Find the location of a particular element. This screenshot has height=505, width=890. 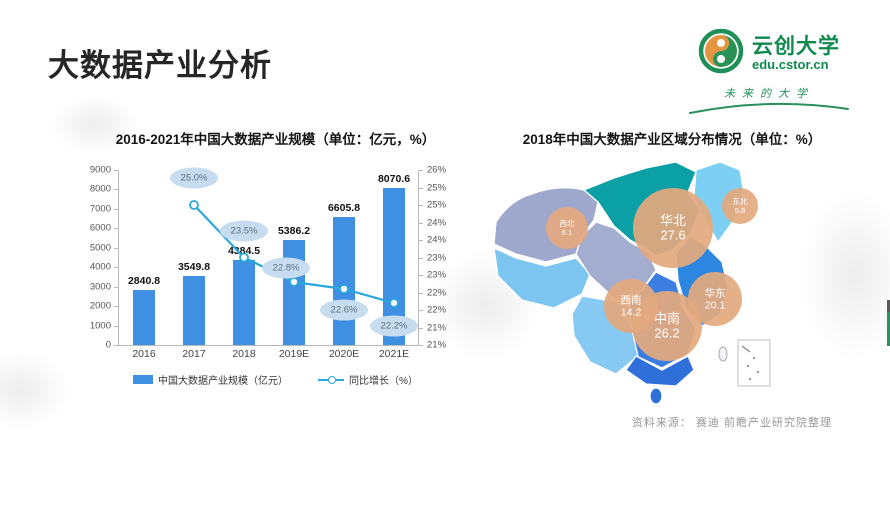

left-axis-tick: 4000 is located at coordinates (100, 267).